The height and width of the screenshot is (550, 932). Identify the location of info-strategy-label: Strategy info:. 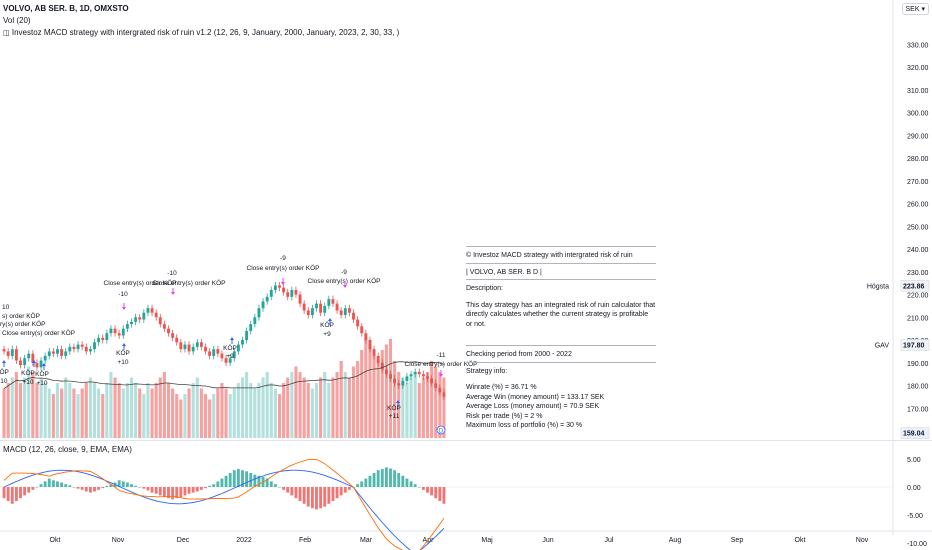
(487, 371).